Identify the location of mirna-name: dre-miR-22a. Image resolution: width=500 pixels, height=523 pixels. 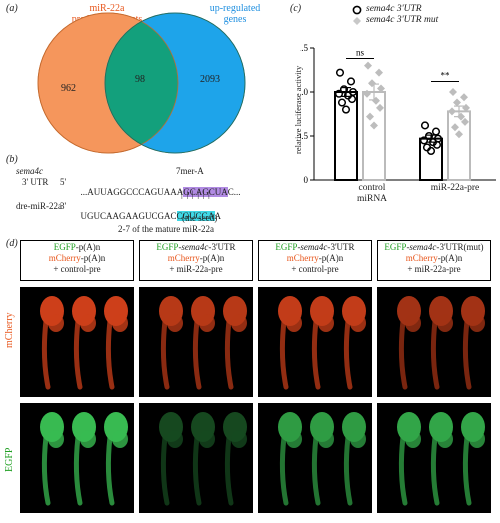
(39, 206).